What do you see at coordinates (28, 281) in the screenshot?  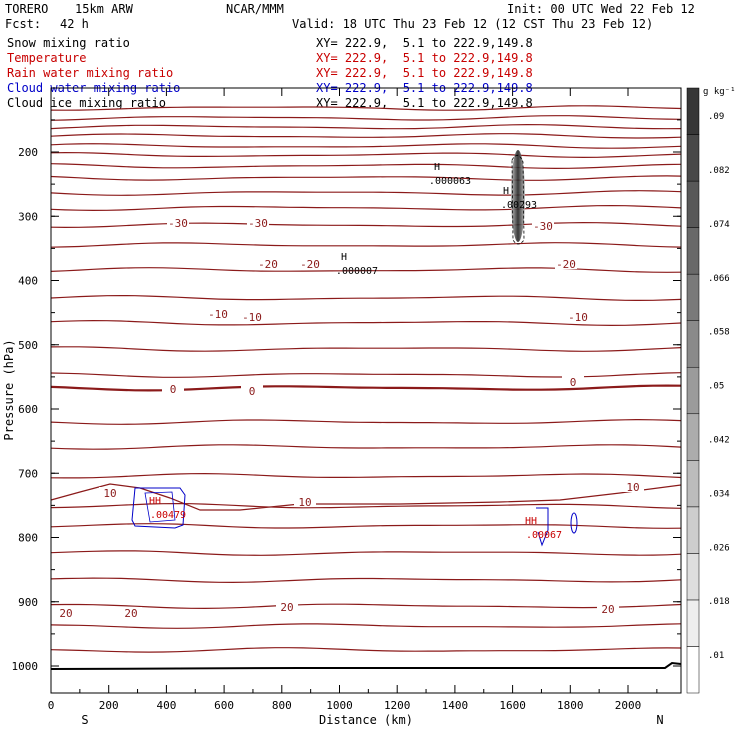 I see `y-tick-label: 400` at bounding box center [28, 281].